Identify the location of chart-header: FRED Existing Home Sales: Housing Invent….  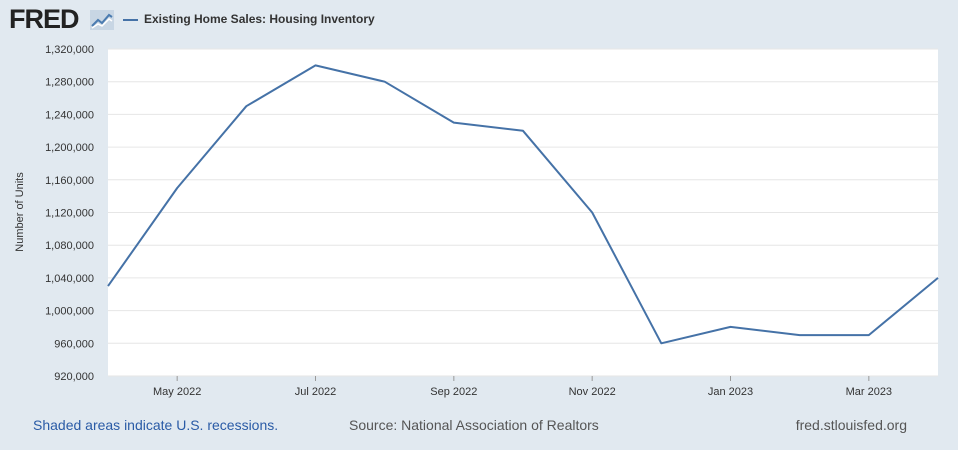
(479, 20).